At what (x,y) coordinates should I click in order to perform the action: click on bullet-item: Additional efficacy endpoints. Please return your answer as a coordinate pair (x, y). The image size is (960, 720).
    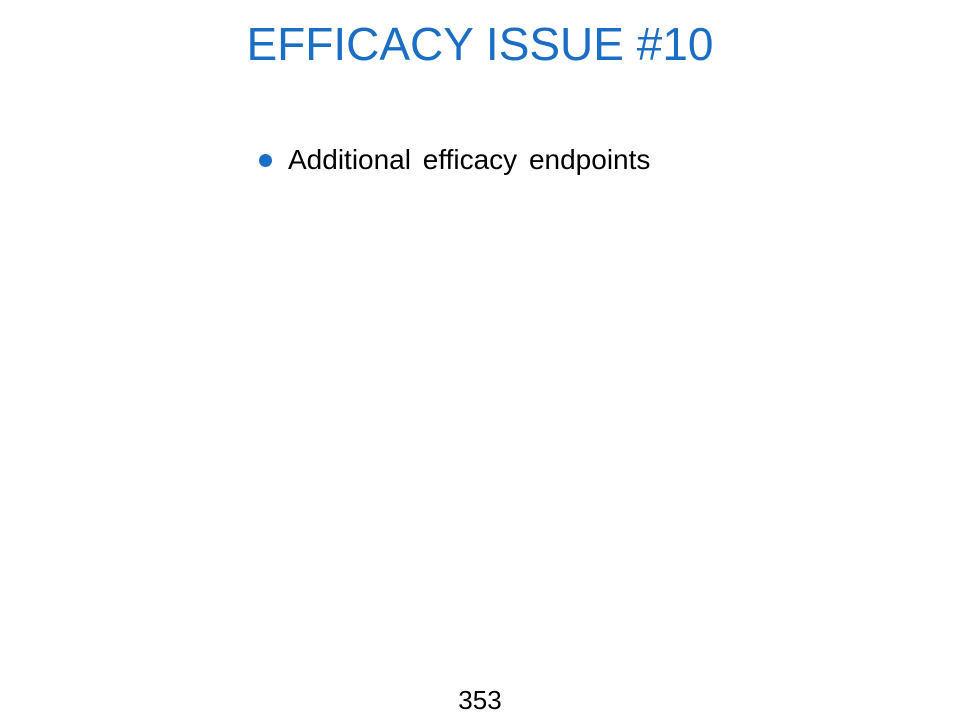
    Looking at the image, I should click on (452, 160).